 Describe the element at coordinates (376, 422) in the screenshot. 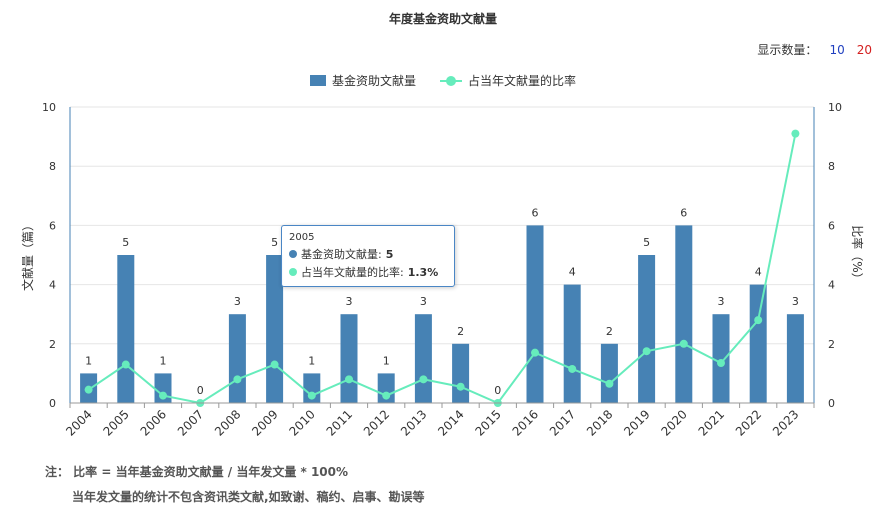

I see `x-tick-label: 2012` at that location.